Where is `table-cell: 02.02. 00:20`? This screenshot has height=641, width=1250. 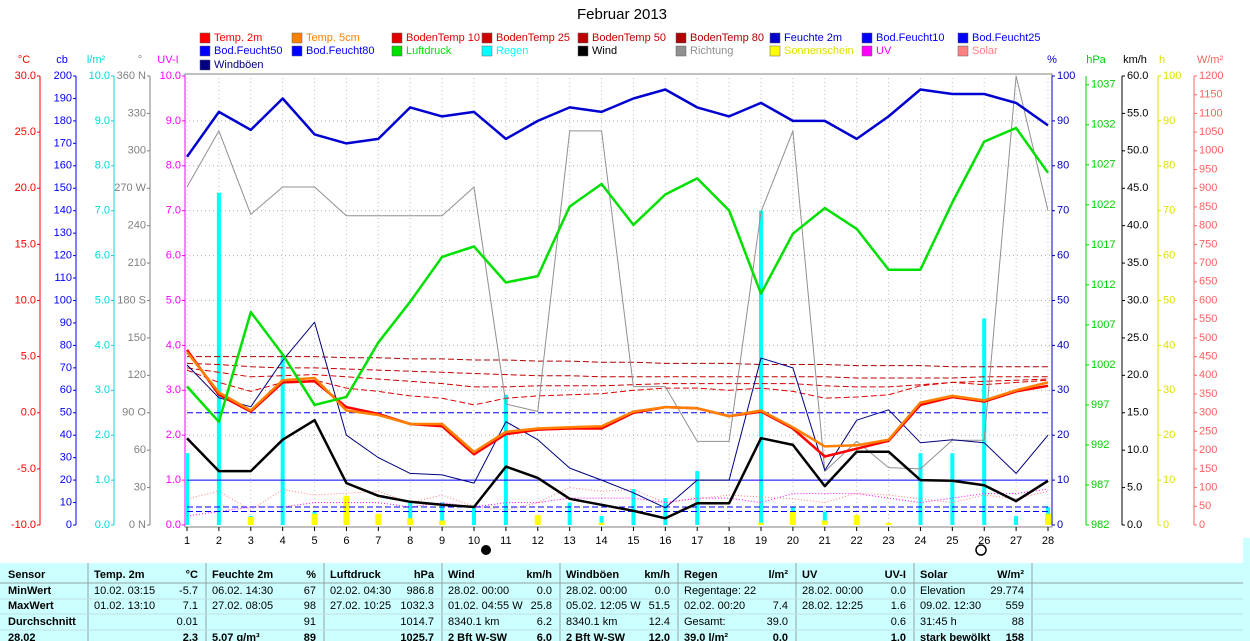 table-cell: 02.02. 00:20 is located at coordinates (714, 606).